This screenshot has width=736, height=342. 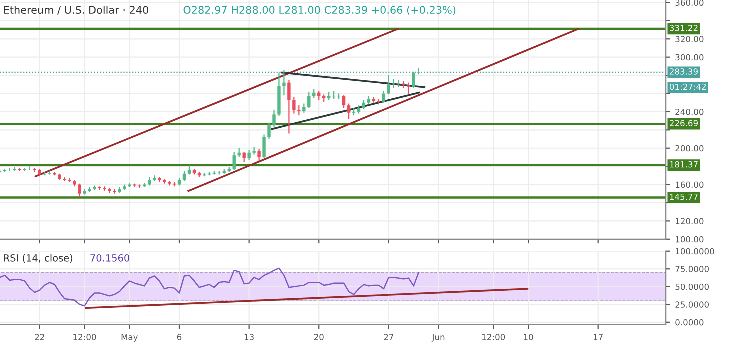 I want to click on y-tick-label: 240.00, so click(x=690, y=112).